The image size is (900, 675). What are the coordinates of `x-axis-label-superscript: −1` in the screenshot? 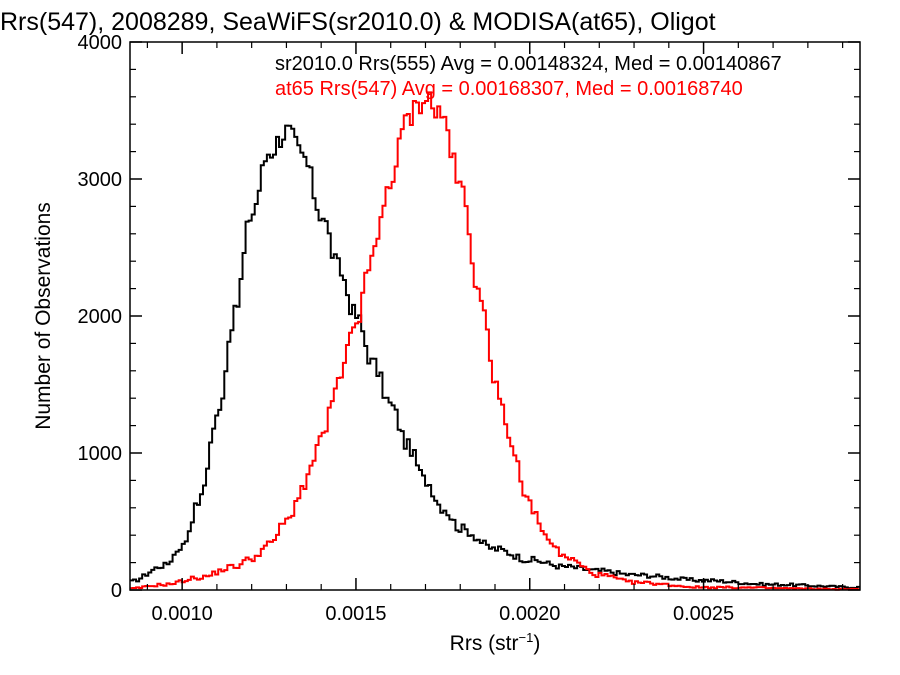 It's located at (526, 637).